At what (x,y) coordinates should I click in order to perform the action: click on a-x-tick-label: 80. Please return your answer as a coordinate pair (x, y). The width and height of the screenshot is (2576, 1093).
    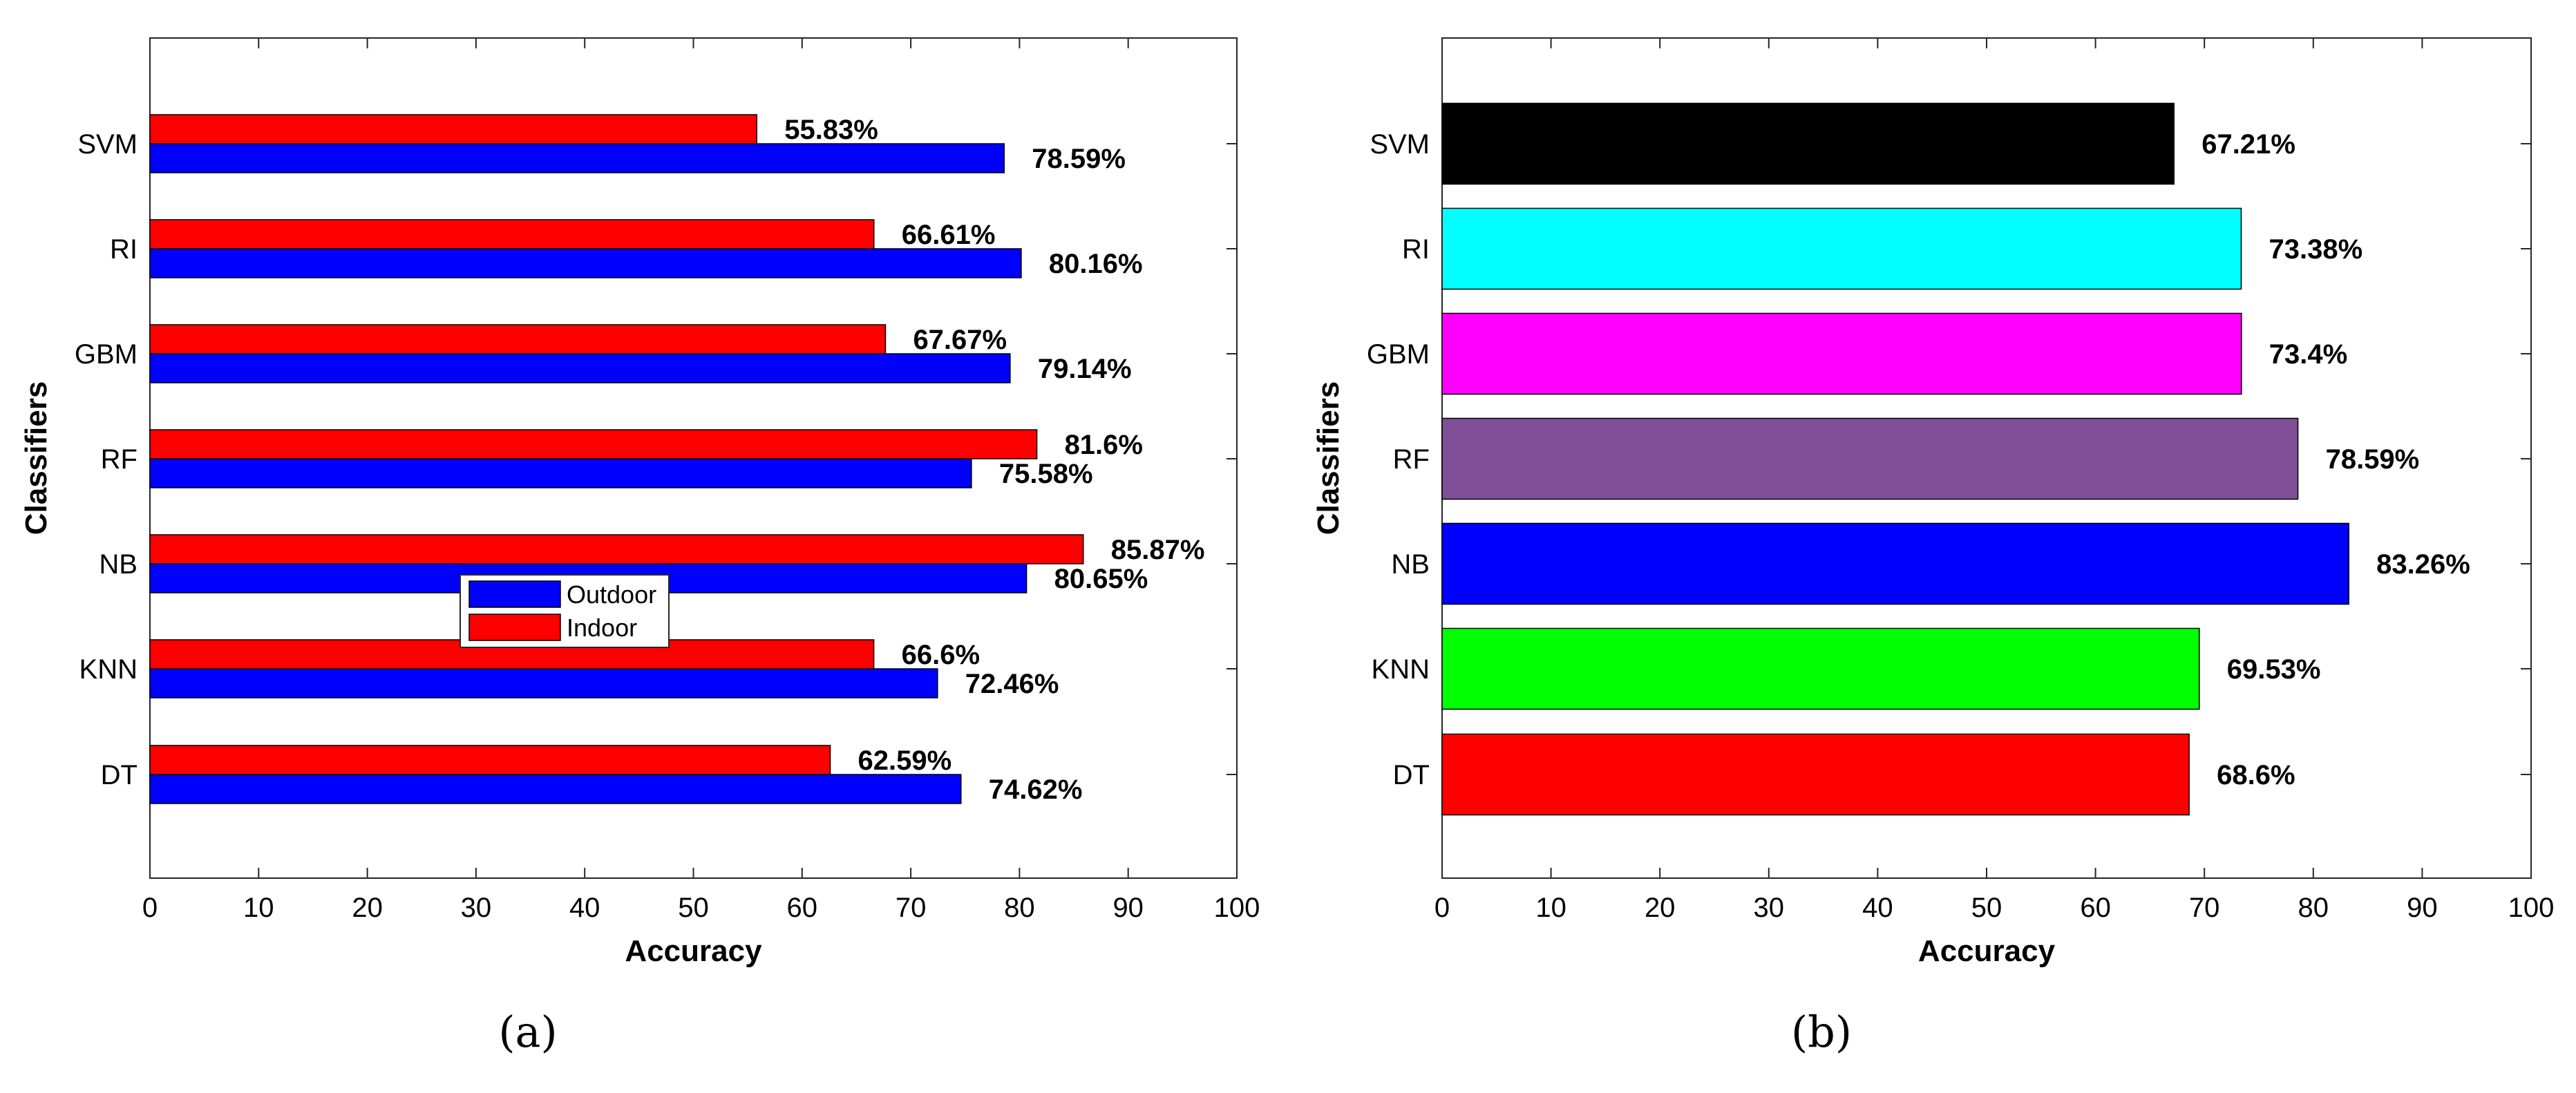
    Looking at the image, I should click on (1019, 908).